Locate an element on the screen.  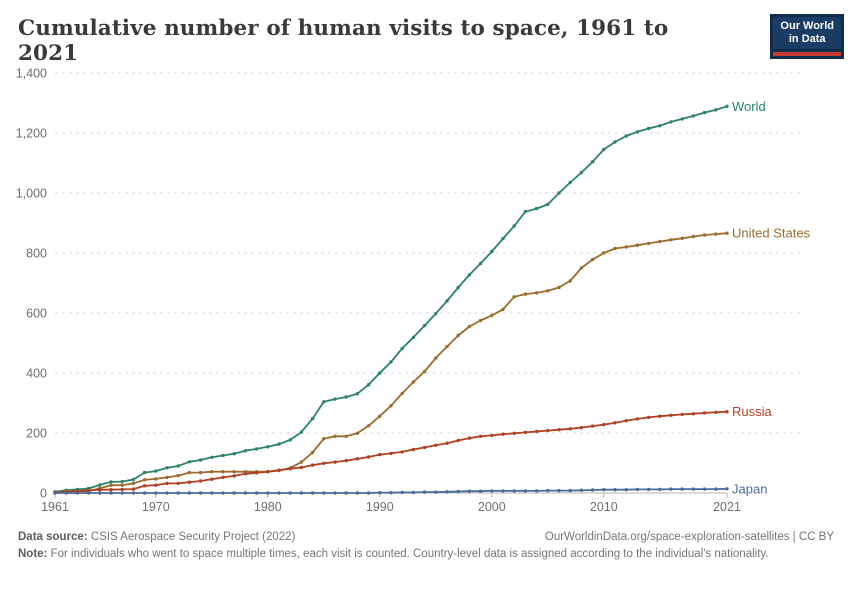
series-label-world: World is located at coordinates (749, 106).